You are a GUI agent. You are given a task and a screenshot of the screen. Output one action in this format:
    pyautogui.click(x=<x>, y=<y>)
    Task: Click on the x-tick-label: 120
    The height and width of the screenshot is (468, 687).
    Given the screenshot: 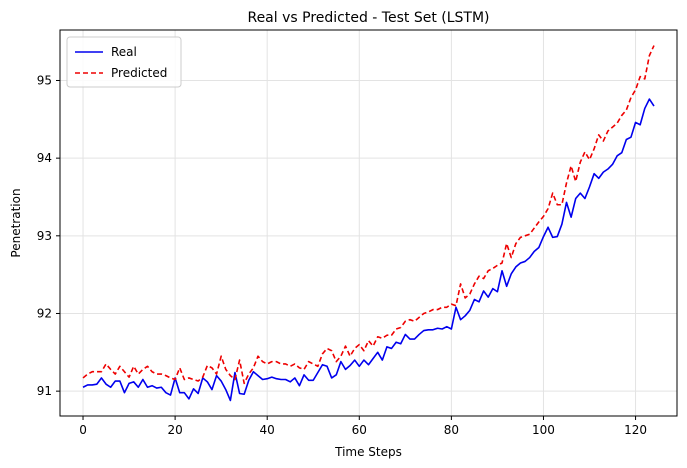 What is the action you would take?
    pyautogui.click(x=635, y=430)
    